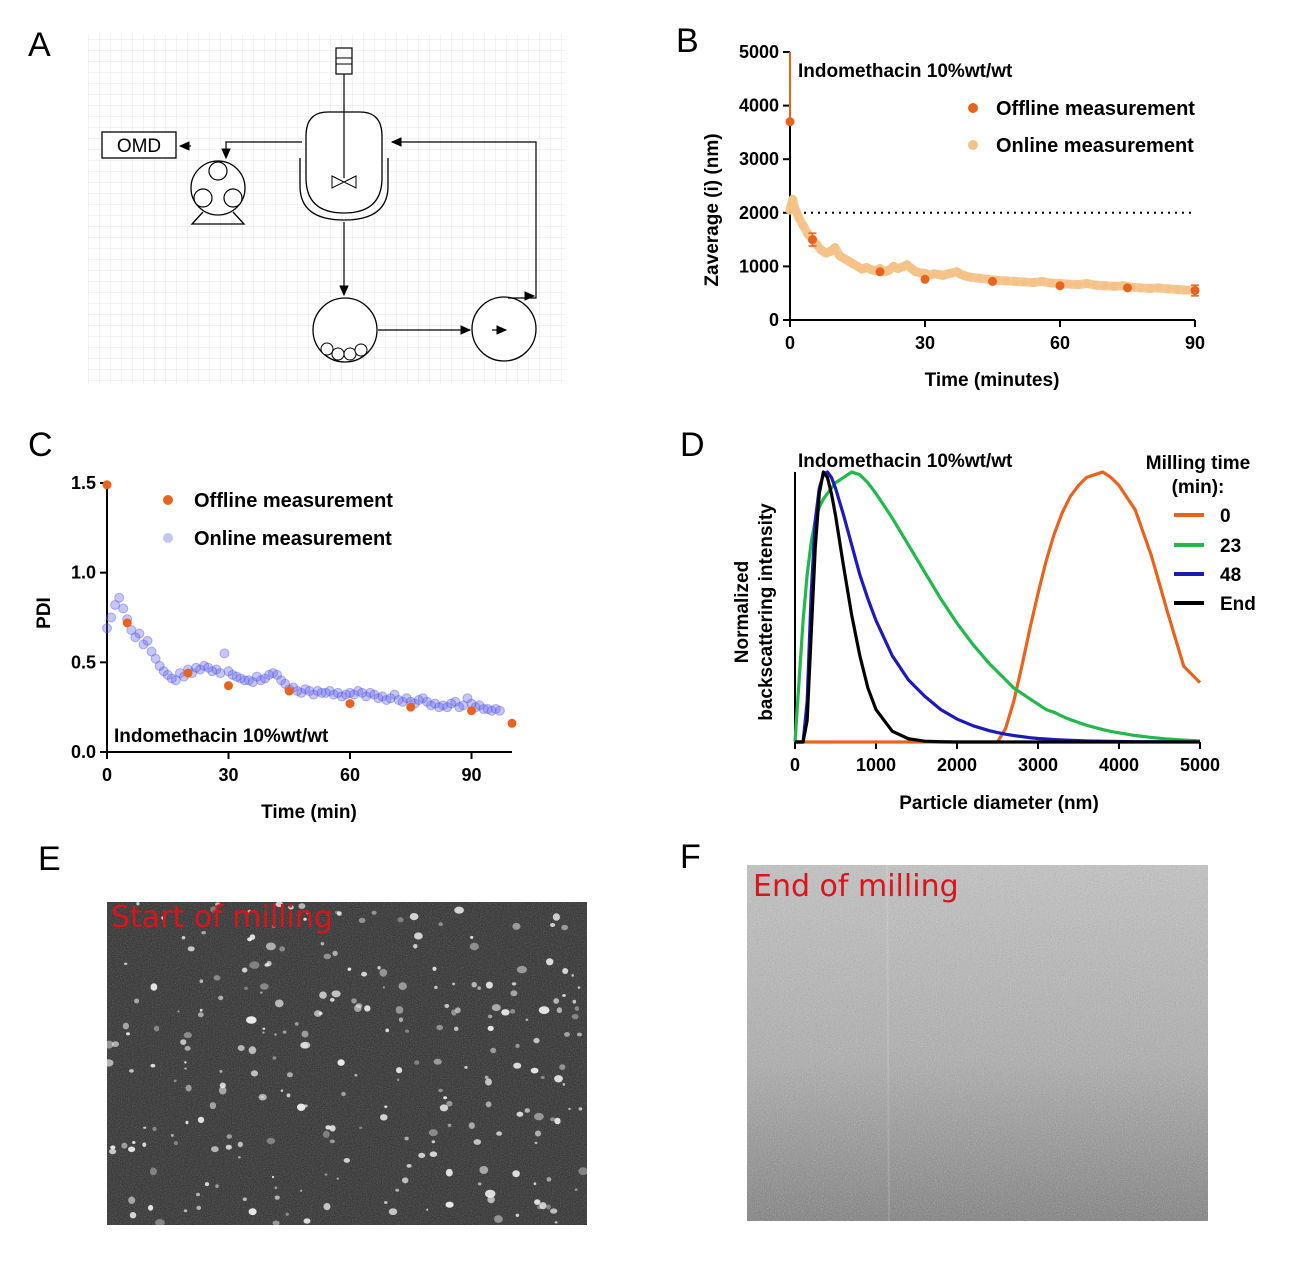 The image size is (1300, 1270). What do you see at coordinates (278, 520) in the screenshot?
I see `chart-c-legend: Offline measurement Online measurement` at bounding box center [278, 520].